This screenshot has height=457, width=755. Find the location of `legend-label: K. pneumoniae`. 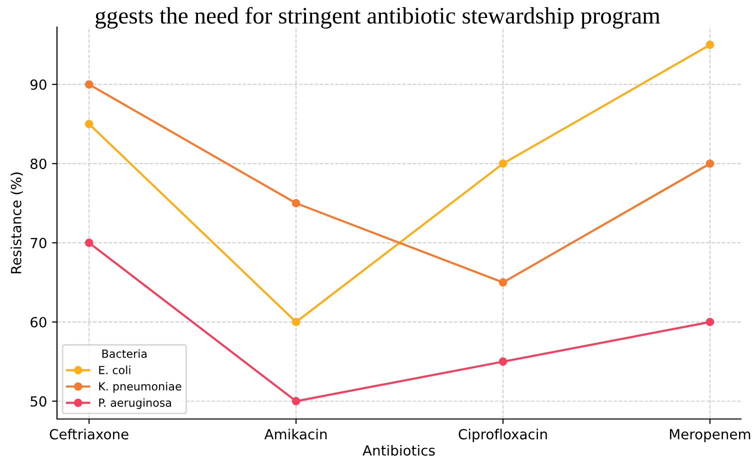

legend-label: K. pneumoniae is located at coordinates (140, 387).